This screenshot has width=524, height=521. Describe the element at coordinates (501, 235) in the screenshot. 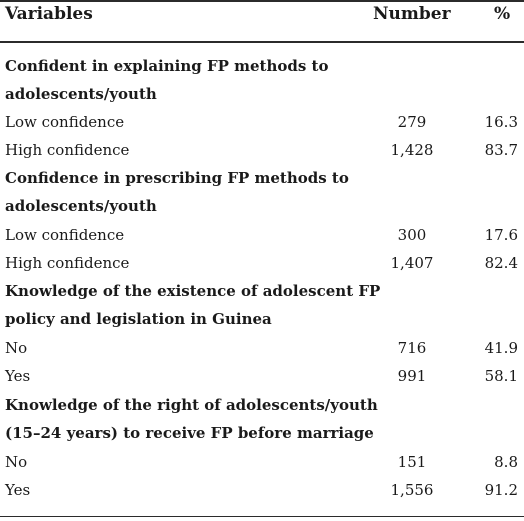

I see `row-percent: 17.6` at that location.